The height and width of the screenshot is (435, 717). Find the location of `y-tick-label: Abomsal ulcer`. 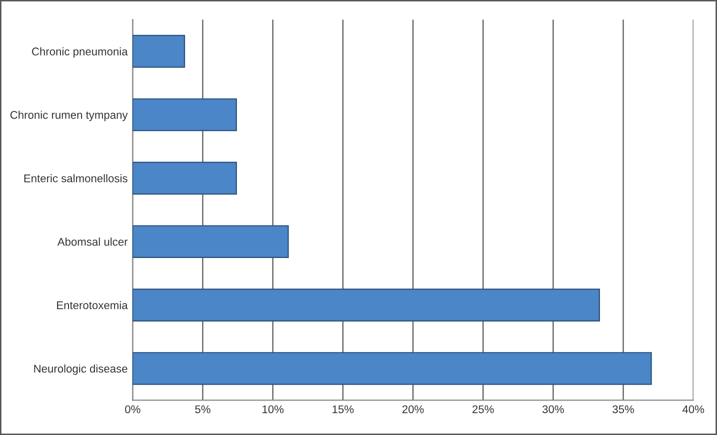

y-tick-label: Abomsal ulcer is located at coordinates (92, 242).